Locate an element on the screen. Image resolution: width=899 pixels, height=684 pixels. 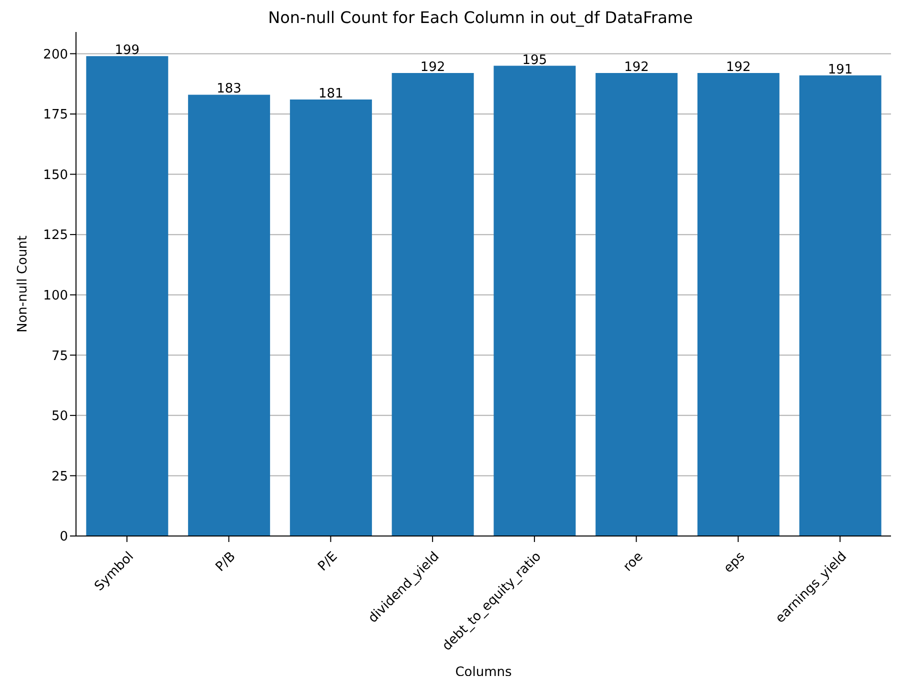
x-axis-title: Columns is located at coordinates (483, 672).